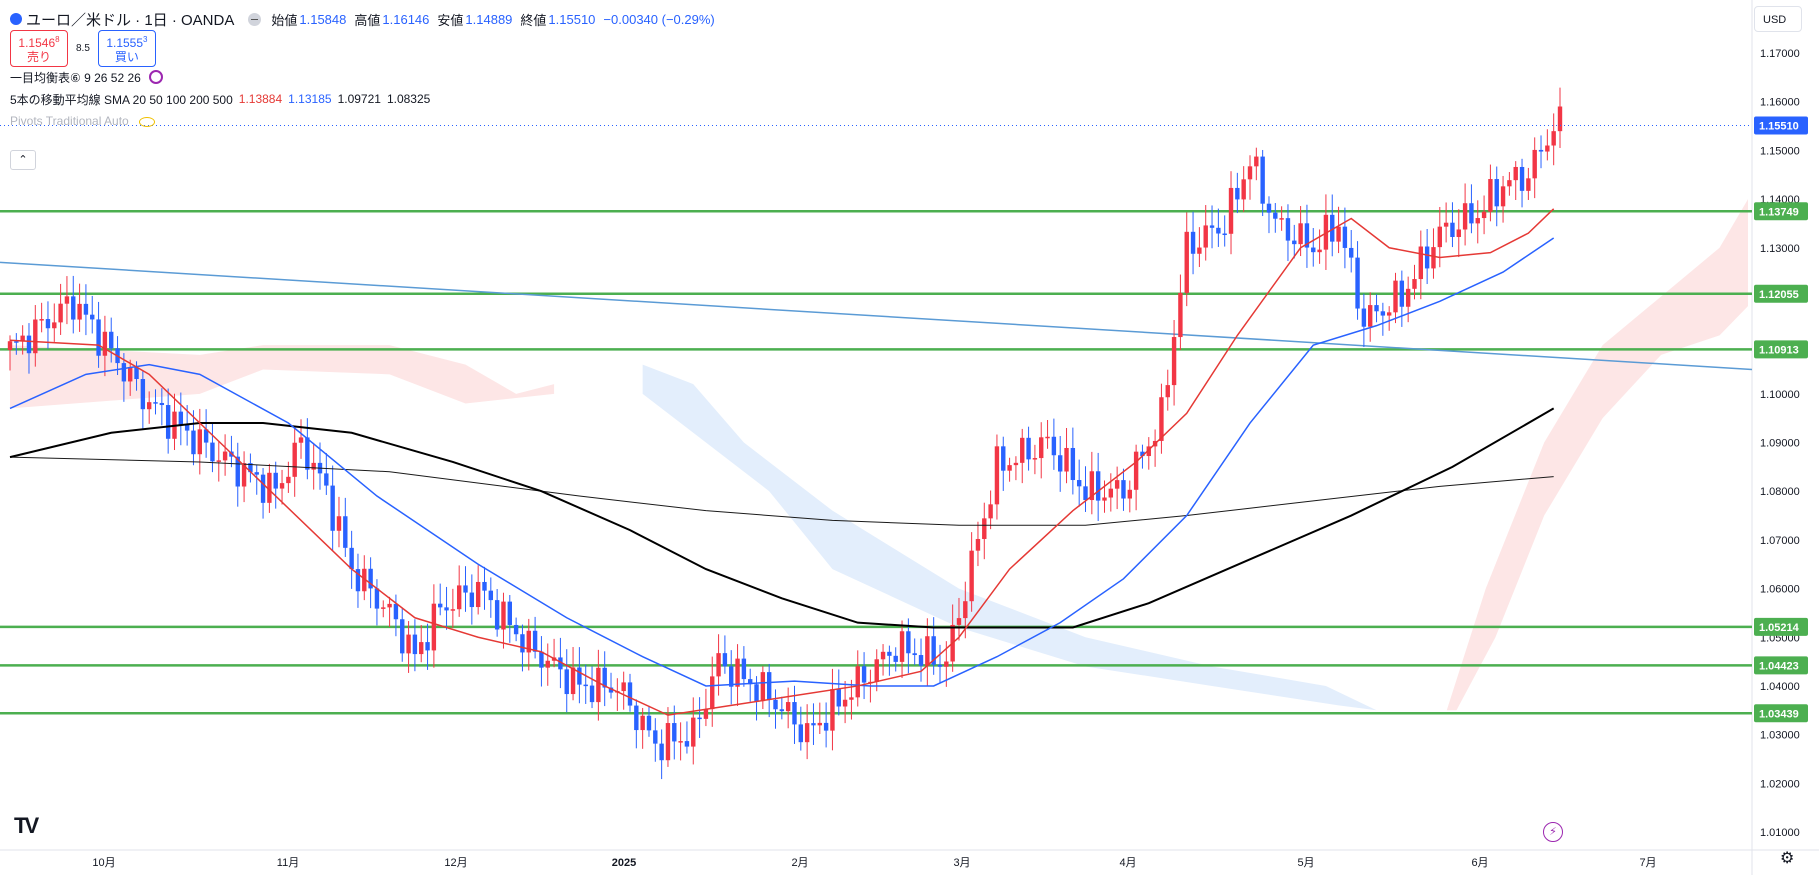 Image resolution: width=1819 pixels, height=875 pixels. Describe the element at coordinates (1780, 541) in the screenshot. I see `y-tick-label: 1.07000` at that location.